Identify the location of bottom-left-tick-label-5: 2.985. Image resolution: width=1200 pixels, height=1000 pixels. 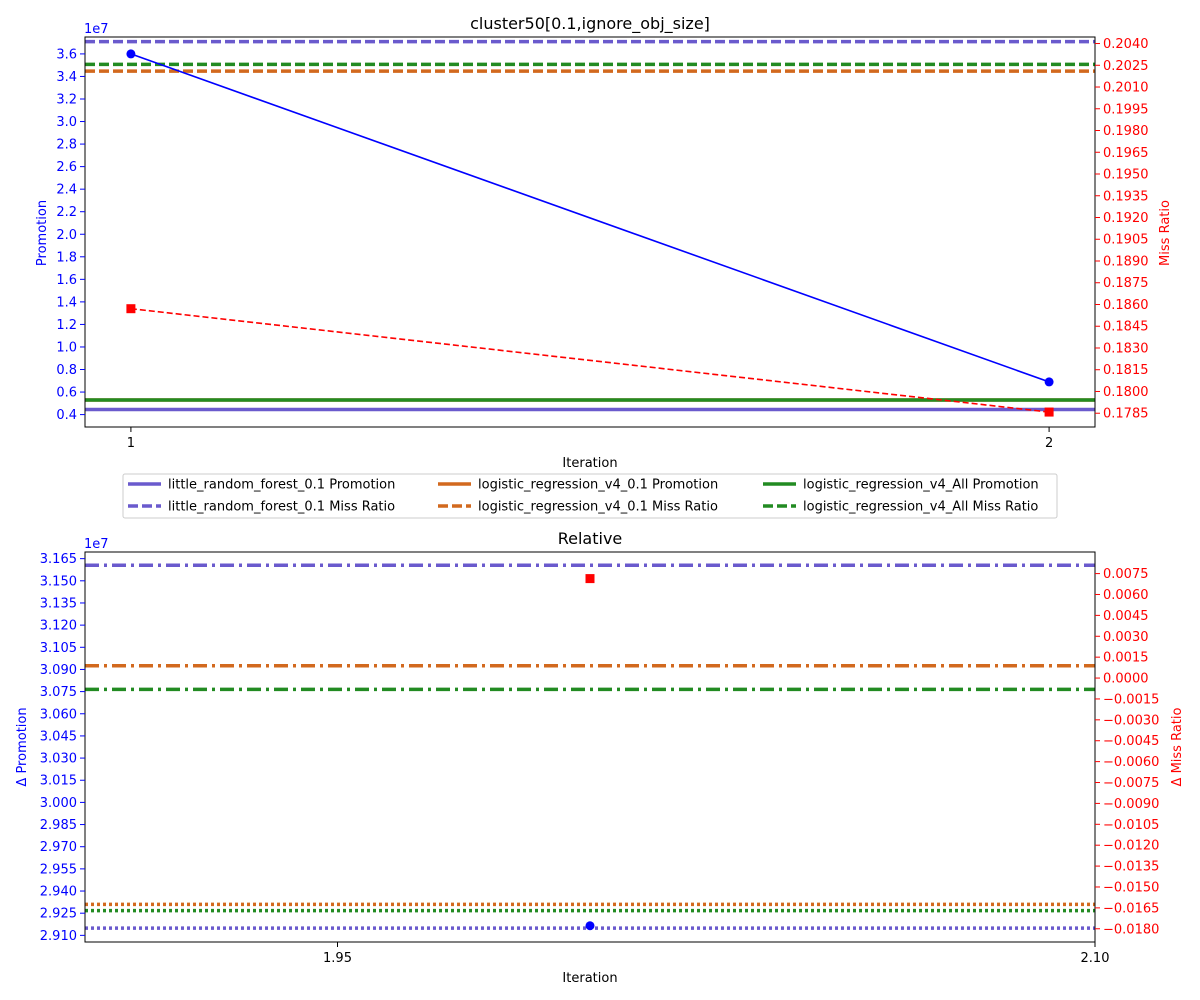
(58, 825).